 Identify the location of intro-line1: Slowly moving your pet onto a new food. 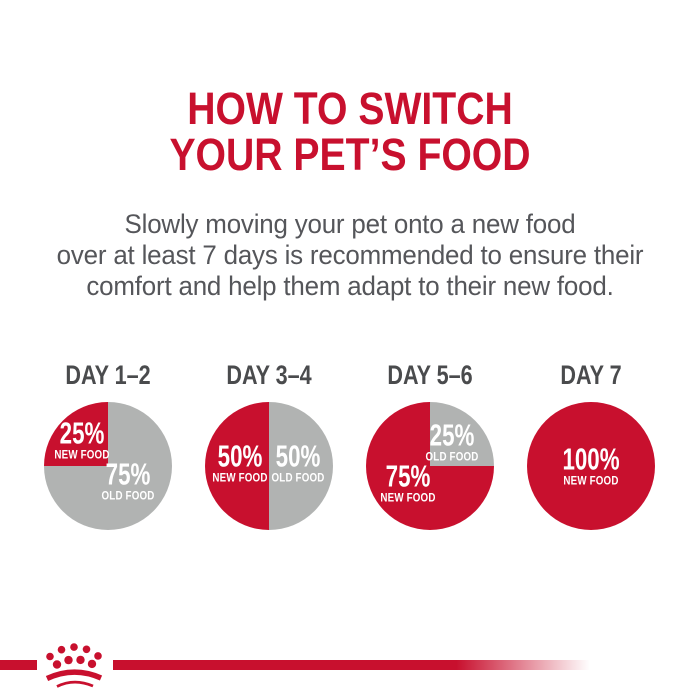
(350, 224).